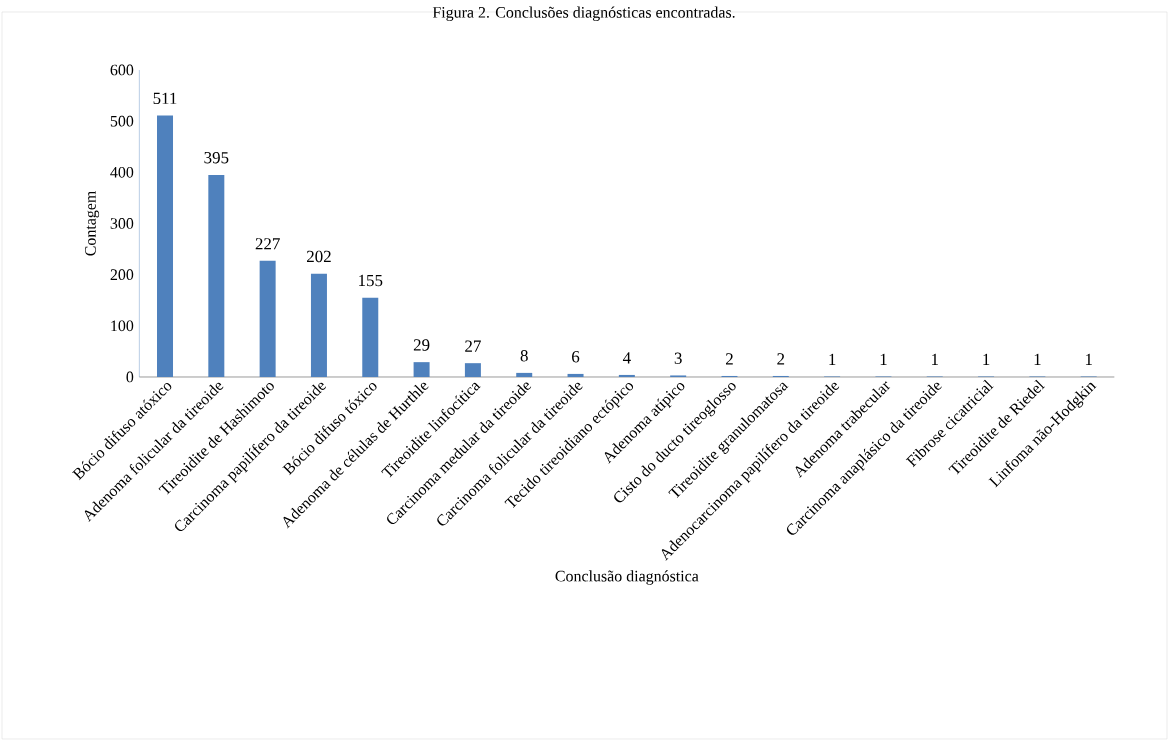  Describe the element at coordinates (524, 355) in the screenshot. I see `data-label: 8` at that location.